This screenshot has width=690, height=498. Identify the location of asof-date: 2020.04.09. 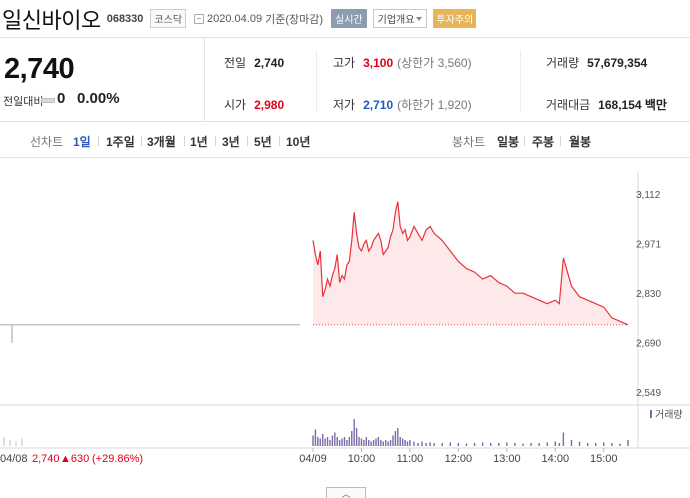
(235, 18).